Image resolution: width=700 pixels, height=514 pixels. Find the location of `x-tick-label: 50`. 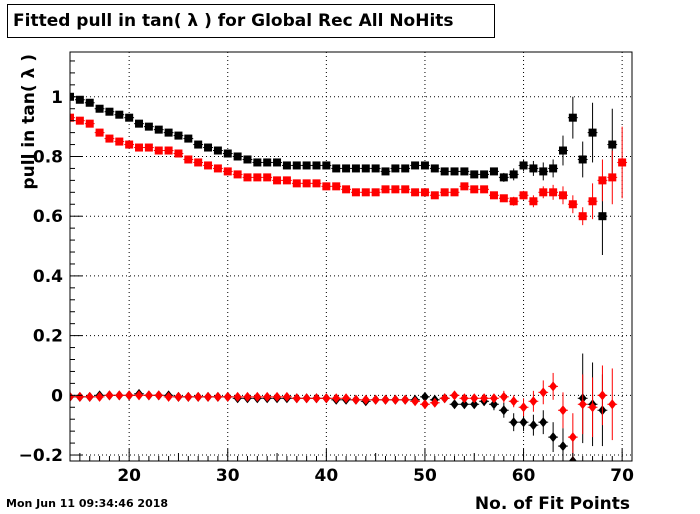

x-tick-label: 50 is located at coordinates (425, 476).